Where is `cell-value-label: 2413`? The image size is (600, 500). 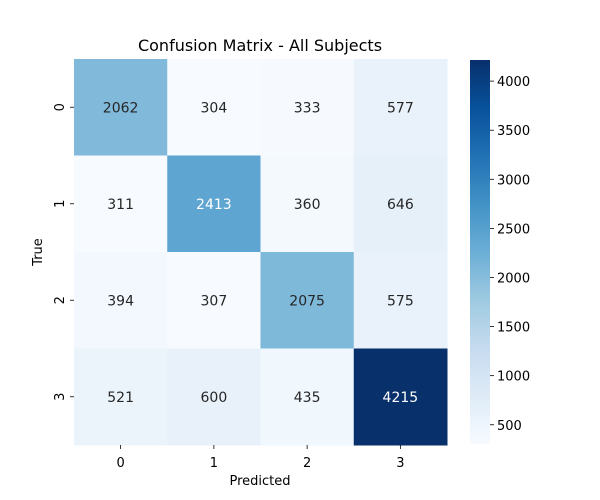
cell-value-label: 2413 is located at coordinates (214, 205).